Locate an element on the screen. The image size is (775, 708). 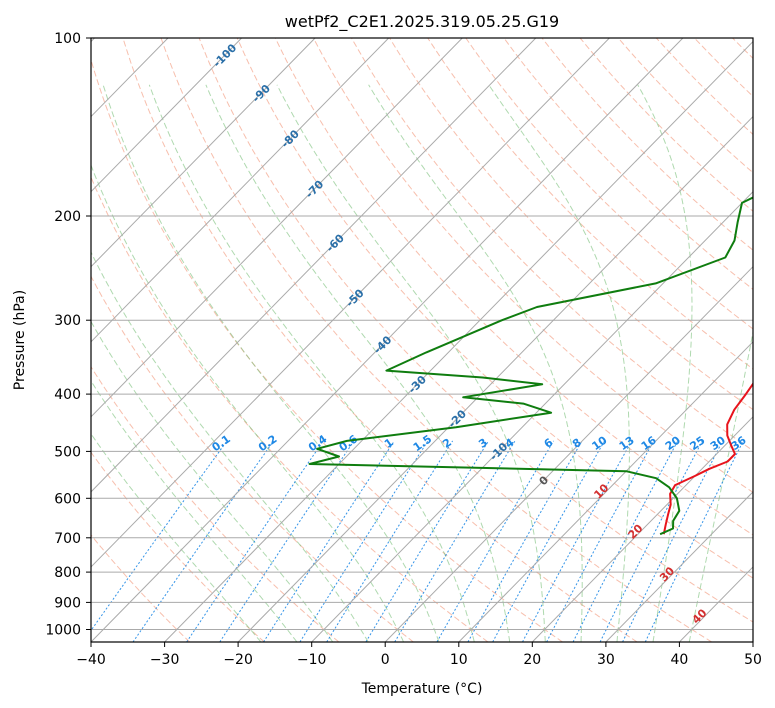
x-tick-label: −10 is located at coordinates (312, 660).